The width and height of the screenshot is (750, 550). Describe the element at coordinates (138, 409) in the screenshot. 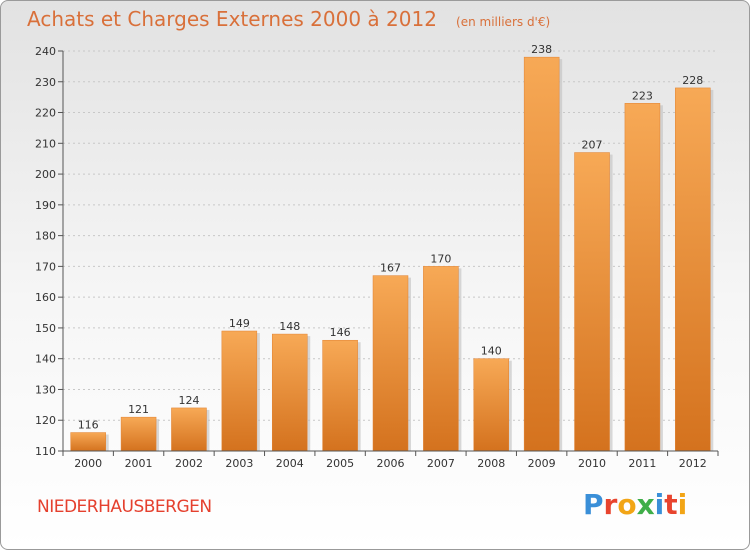

I see `bar-value-label: 121` at that location.